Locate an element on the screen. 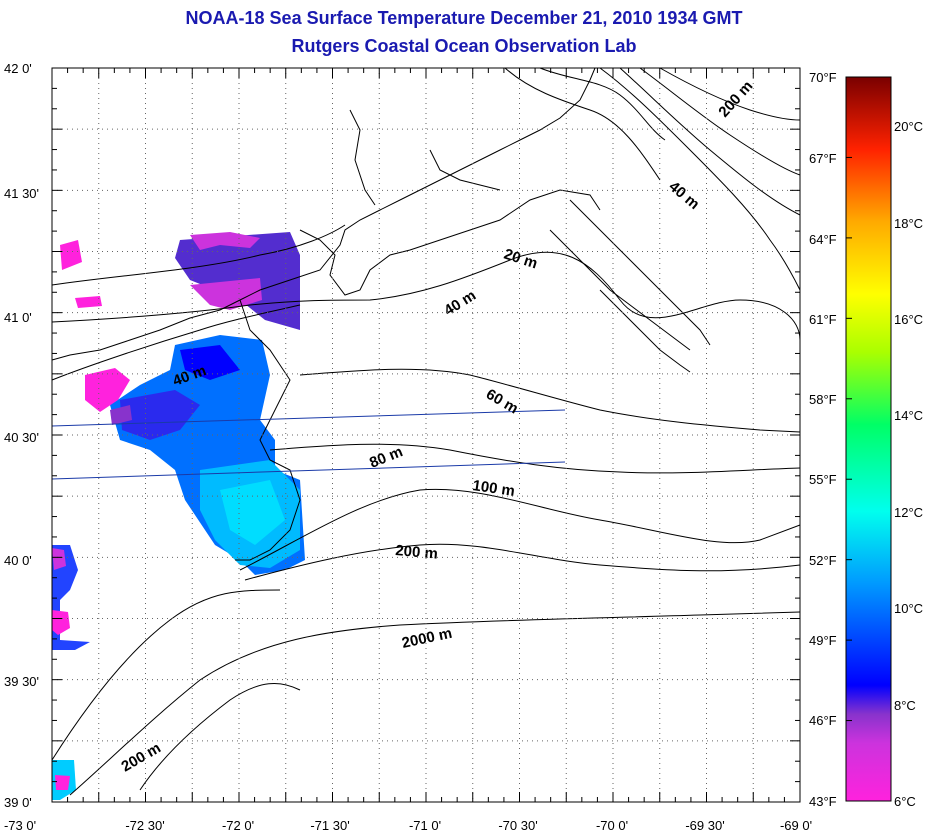 This screenshot has width=928, height=840. celsius-label: 6°C is located at coordinates (905, 801).